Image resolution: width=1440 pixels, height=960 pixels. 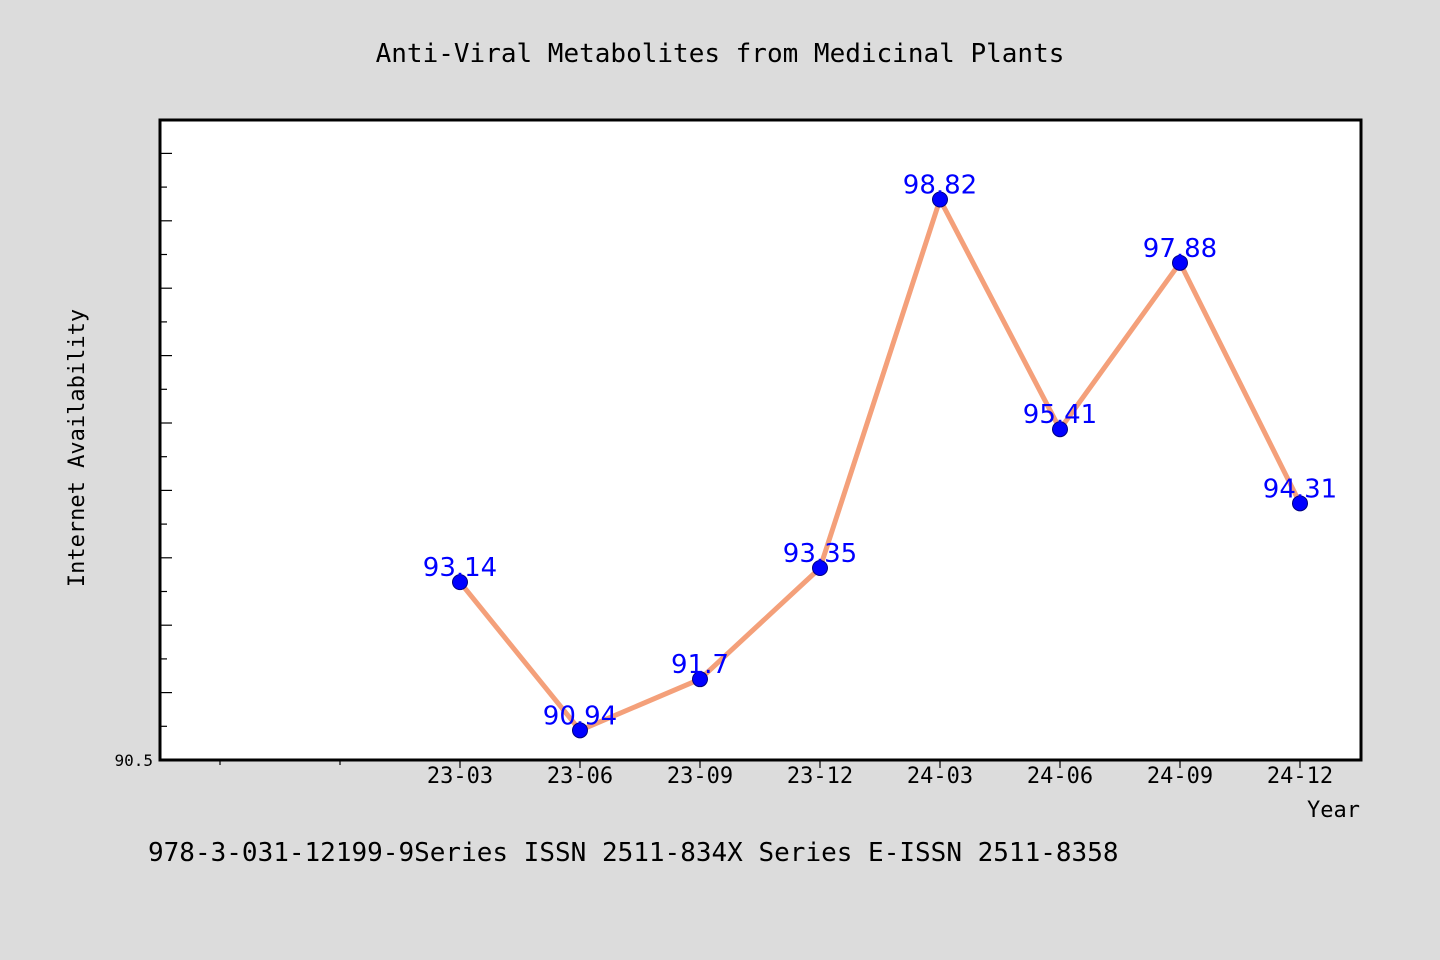 I want to click on y-tick-label: 90.5, so click(x=133, y=760).